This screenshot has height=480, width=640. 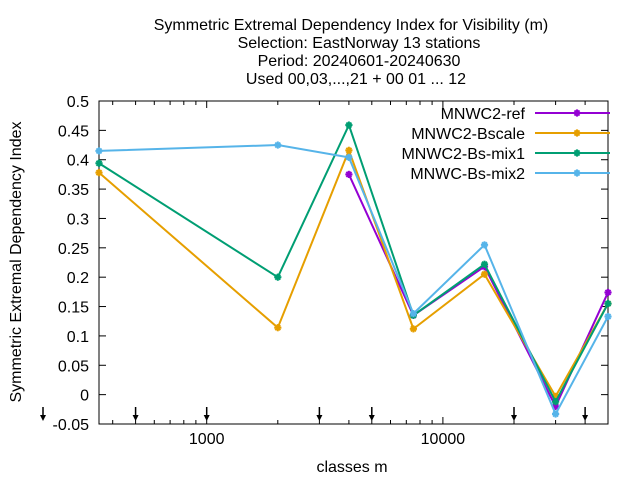 I want to click on legend-label: MNWC2-Bs-mix1, so click(x=463, y=154).